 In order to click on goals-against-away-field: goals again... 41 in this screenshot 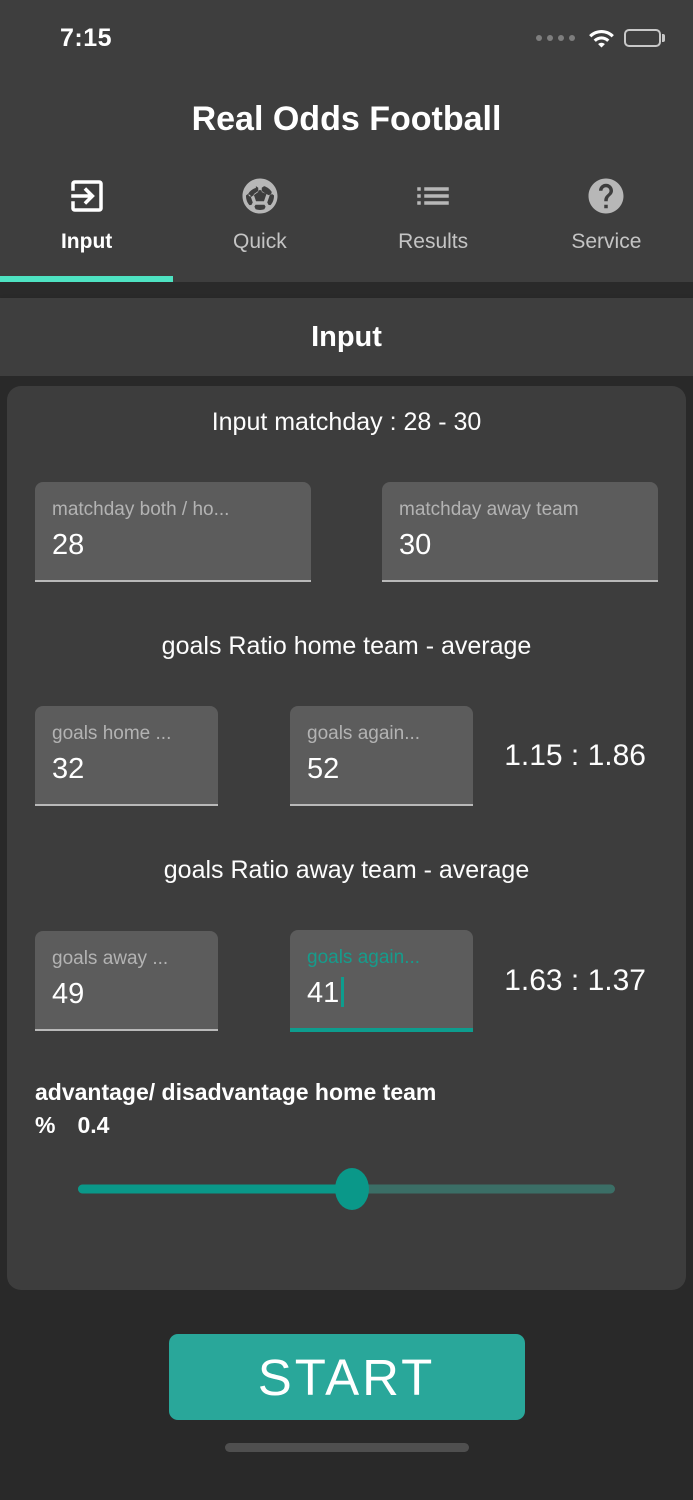, I will do `click(381, 981)`.